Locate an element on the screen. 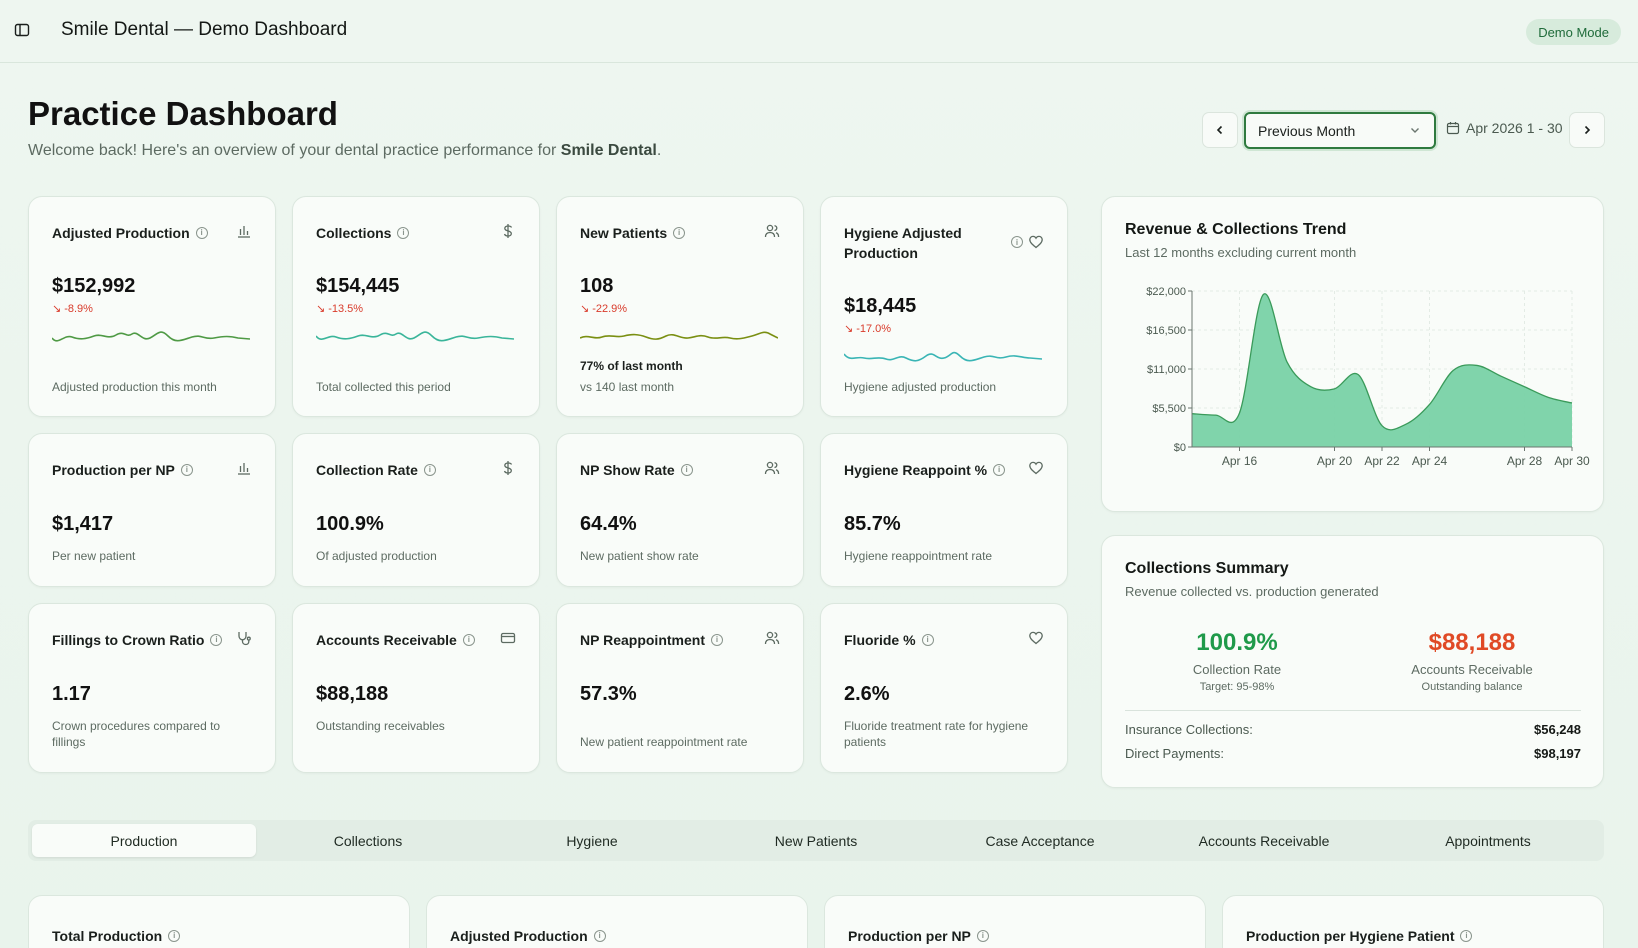  tab-appointments: Appointments is located at coordinates (1488, 840).